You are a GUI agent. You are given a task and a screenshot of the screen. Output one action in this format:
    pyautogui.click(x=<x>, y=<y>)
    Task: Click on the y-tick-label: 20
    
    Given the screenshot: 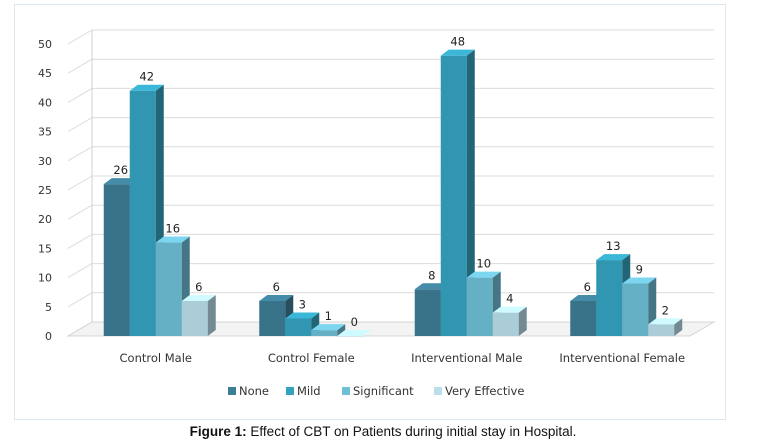 What is the action you would take?
    pyautogui.click(x=45, y=219)
    